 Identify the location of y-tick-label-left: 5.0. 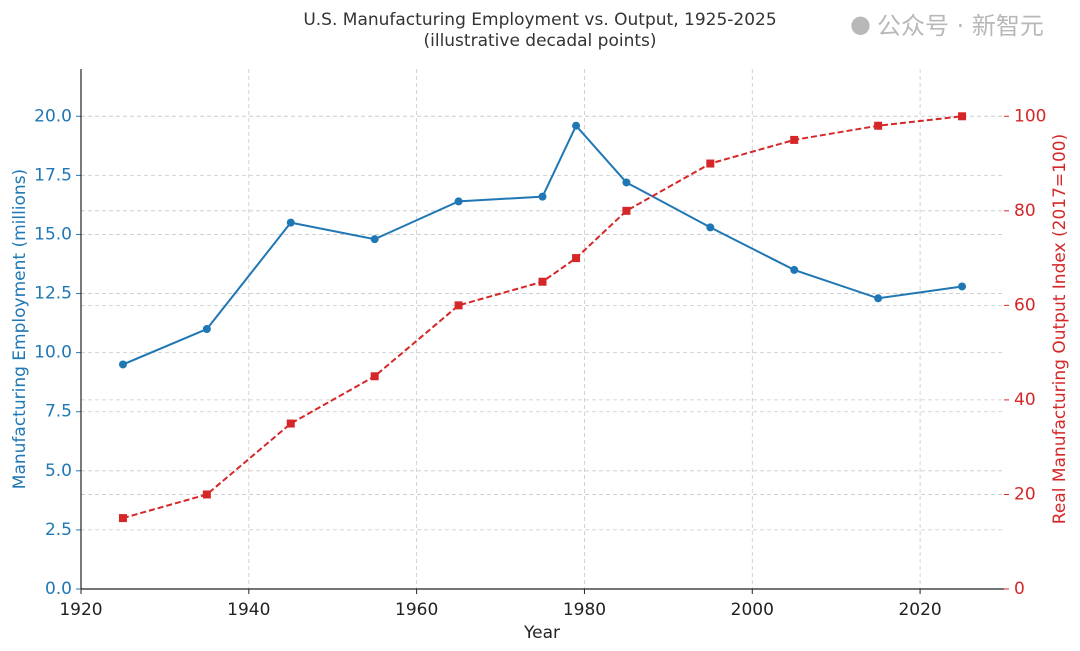
(58, 471).